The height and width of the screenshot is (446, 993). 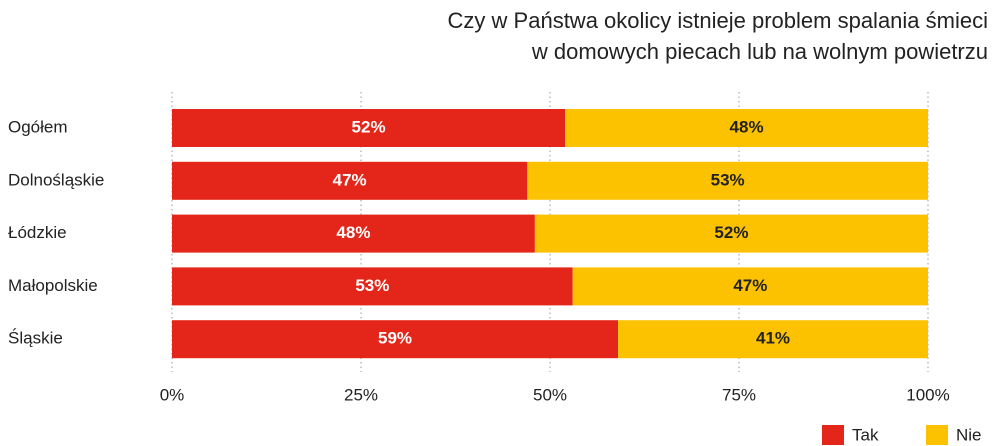 What do you see at coordinates (35, 338) in the screenshot?
I see `y-tick-label: Śląskie` at bounding box center [35, 338].